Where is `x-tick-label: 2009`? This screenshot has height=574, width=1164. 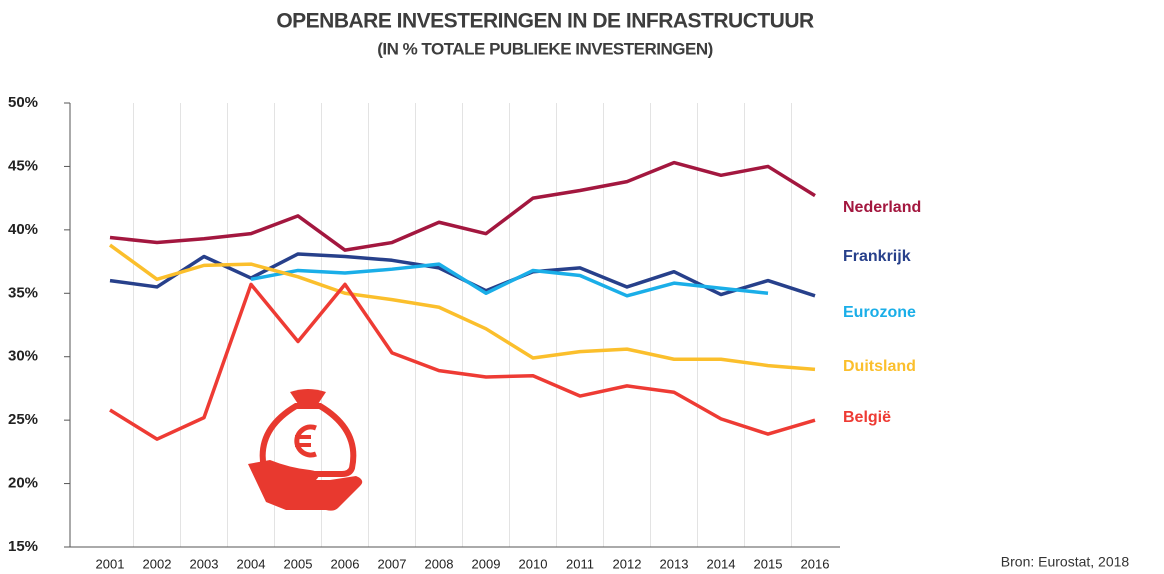 x-tick-label: 2009 is located at coordinates (486, 563).